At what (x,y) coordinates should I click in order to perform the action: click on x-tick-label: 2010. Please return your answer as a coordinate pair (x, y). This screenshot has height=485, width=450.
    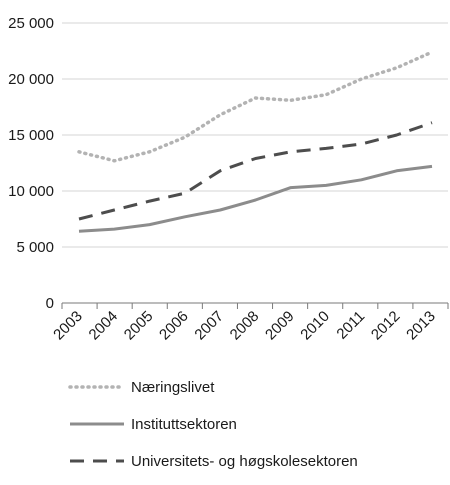
    Looking at the image, I should click on (315, 326).